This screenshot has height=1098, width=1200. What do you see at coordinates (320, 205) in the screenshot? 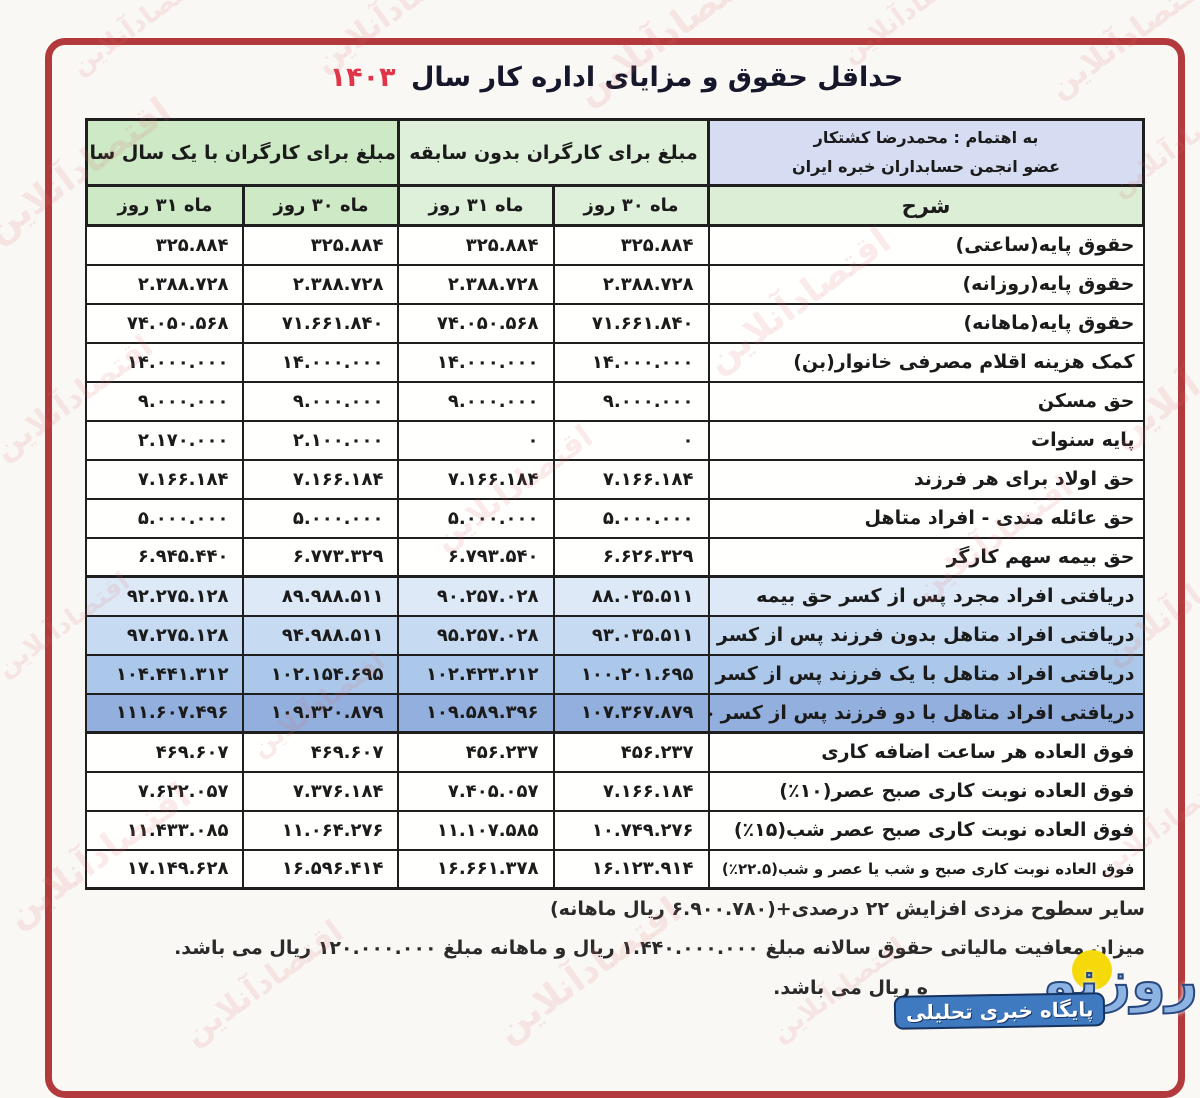
I see `column-header-month30-one-year: ماه ۳۰ روز` at bounding box center [320, 205].